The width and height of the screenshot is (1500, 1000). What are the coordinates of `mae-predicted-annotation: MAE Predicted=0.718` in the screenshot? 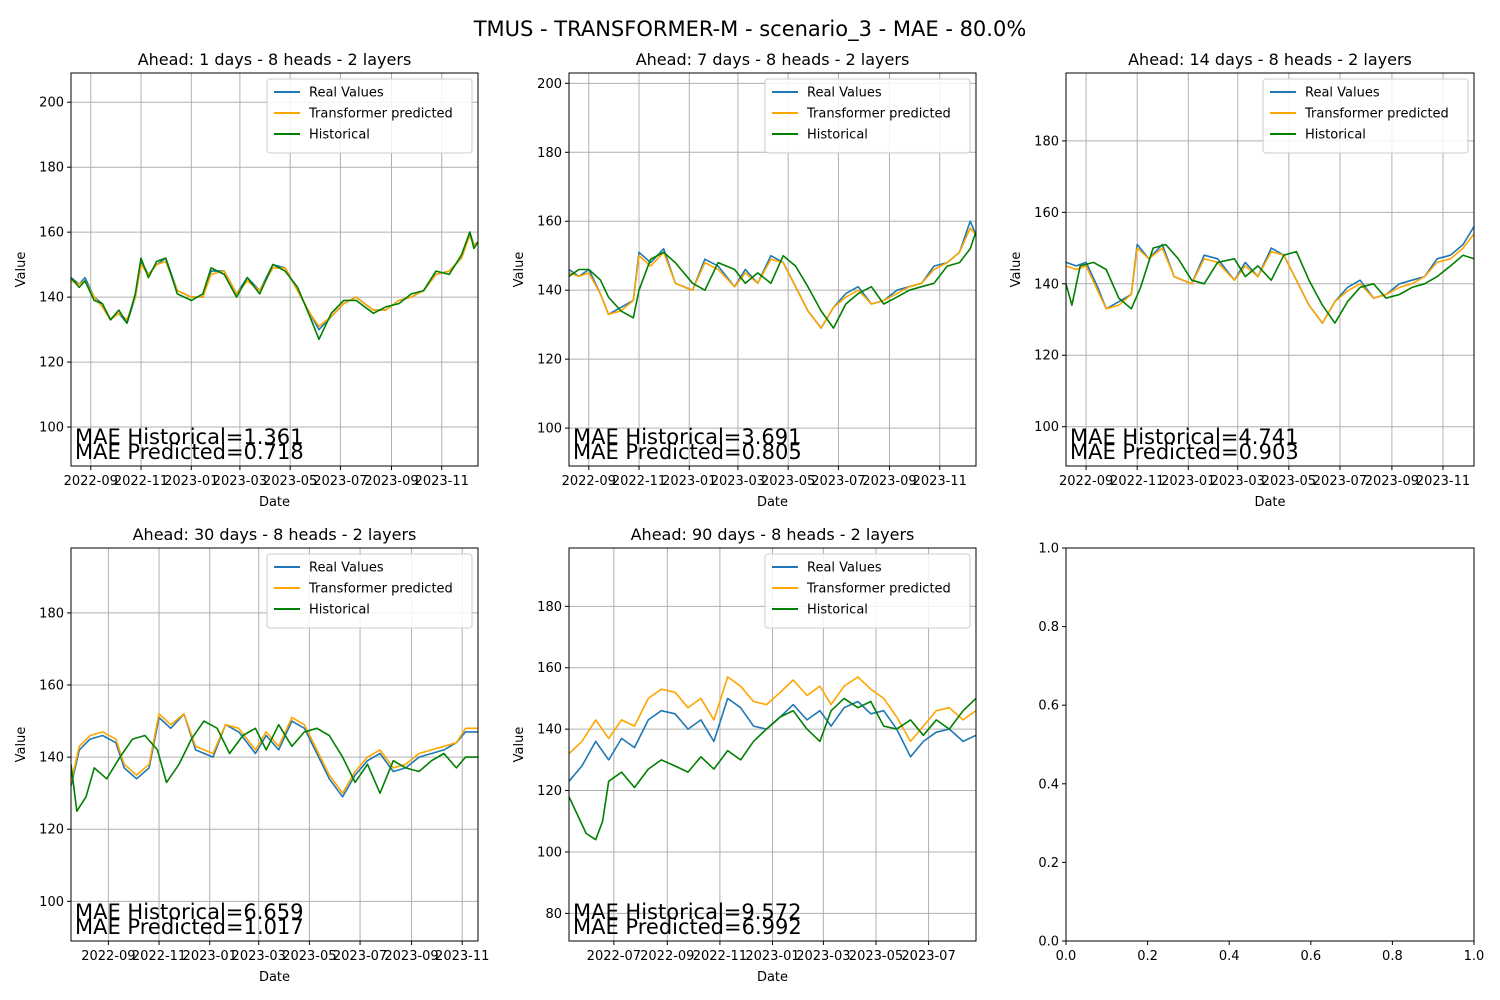 It's located at (189, 452).